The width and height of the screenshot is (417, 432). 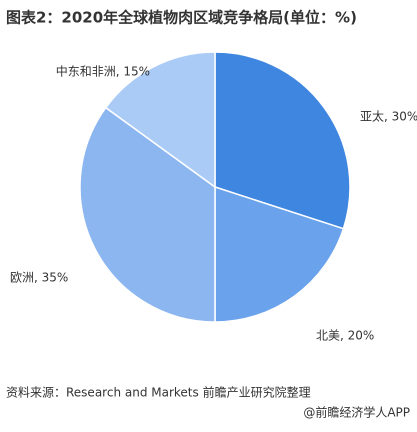 What do you see at coordinates (181, 18) in the screenshot?
I see `chart-title: 图表2：2020年全球植物肉区域竞争格局(单位：%)` at bounding box center [181, 18].